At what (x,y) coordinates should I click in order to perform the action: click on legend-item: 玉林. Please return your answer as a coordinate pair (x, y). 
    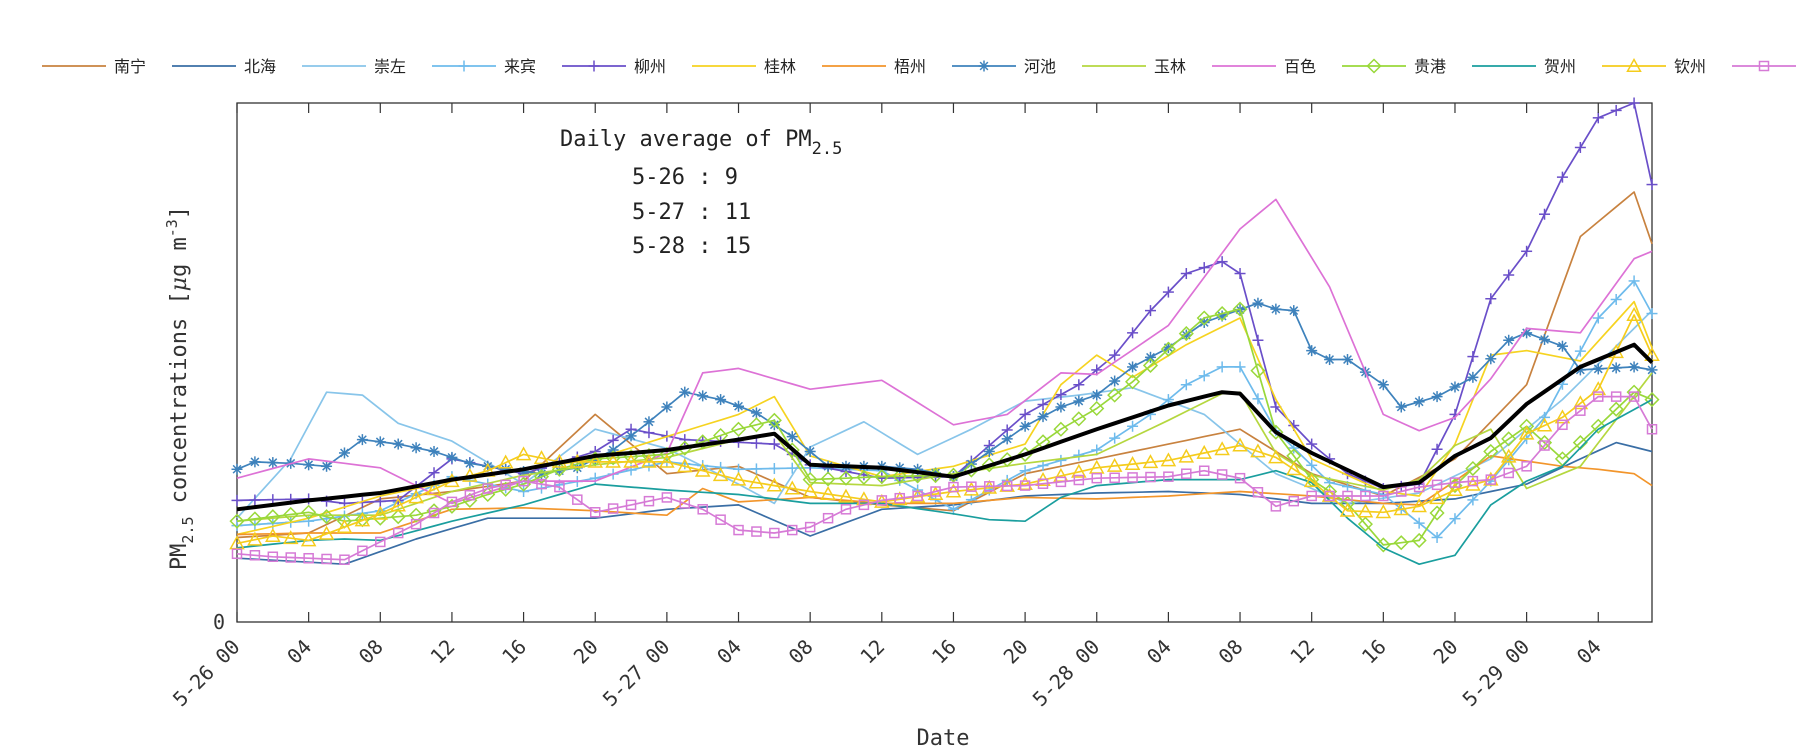
    Looking at the image, I should click on (1134, 66).